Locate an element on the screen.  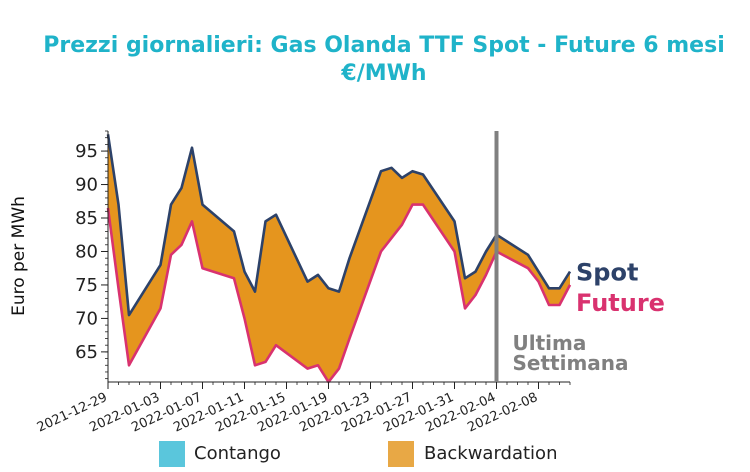
legend-swatch-backwardation is located at coordinates (401, 454).